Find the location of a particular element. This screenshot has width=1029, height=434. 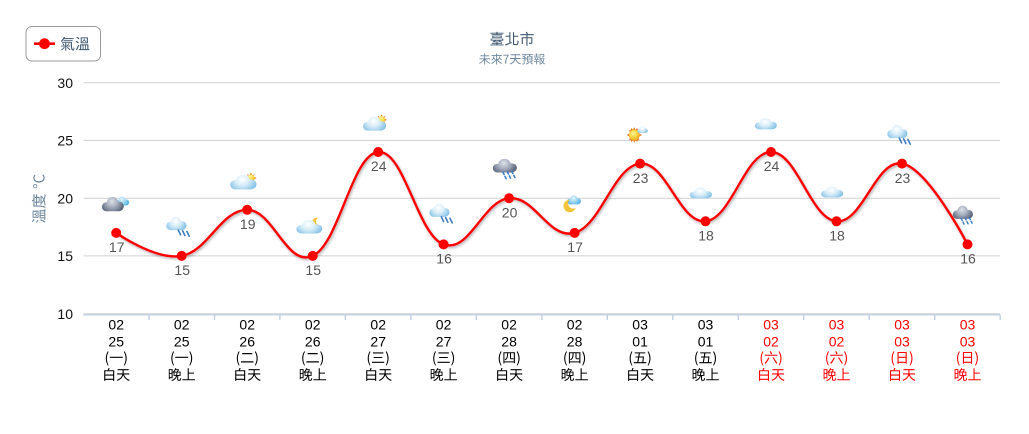

svg-text: 10 is located at coordinates (65, 314).